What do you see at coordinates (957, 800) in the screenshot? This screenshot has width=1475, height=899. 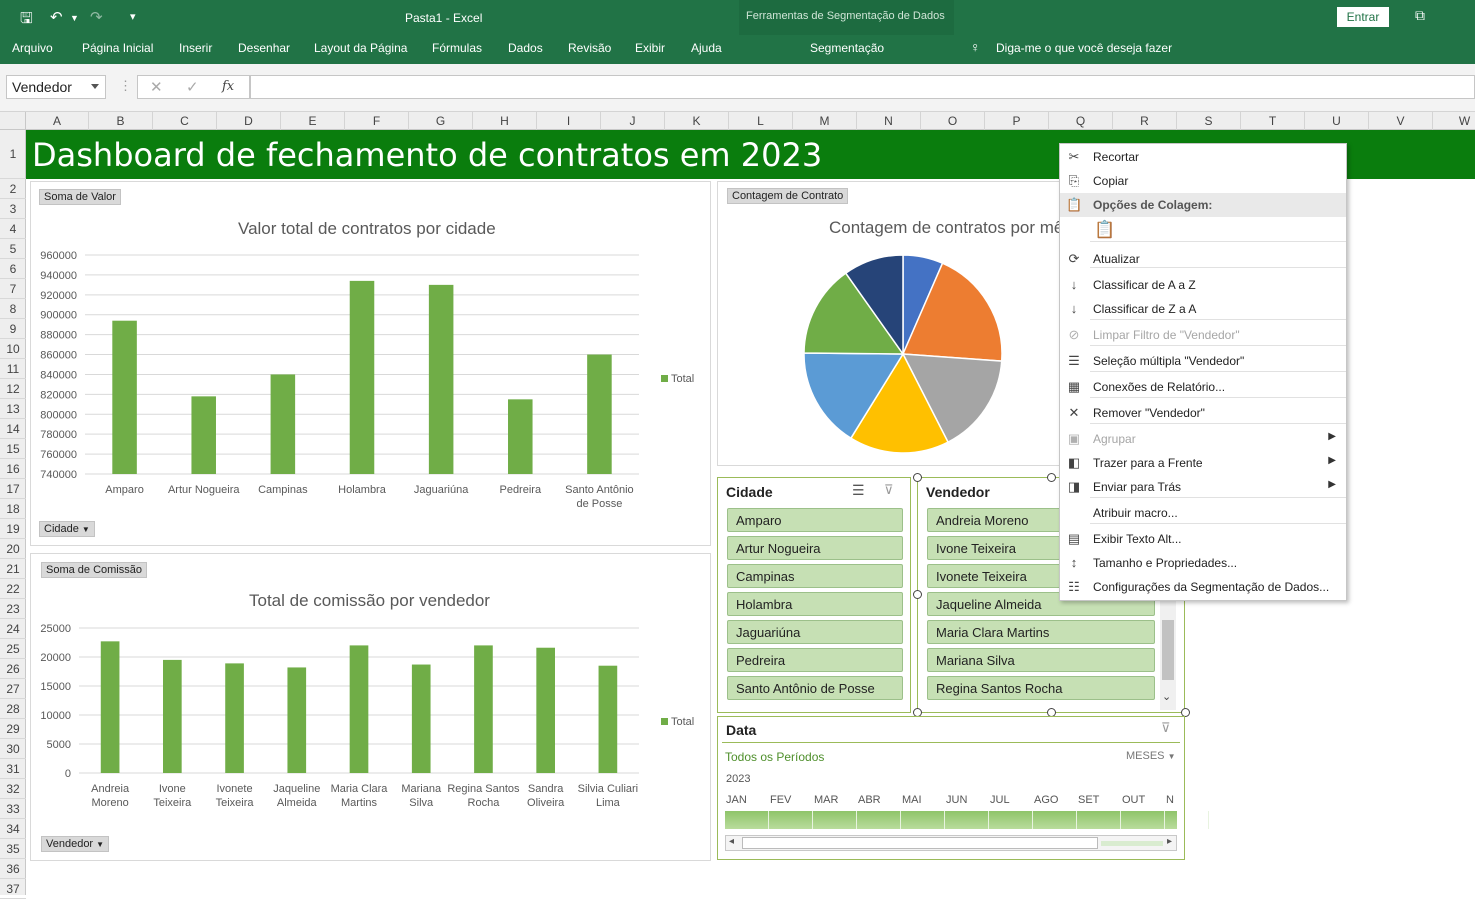 I see `timeline-month: JUN` at bounding box center [957, 800].